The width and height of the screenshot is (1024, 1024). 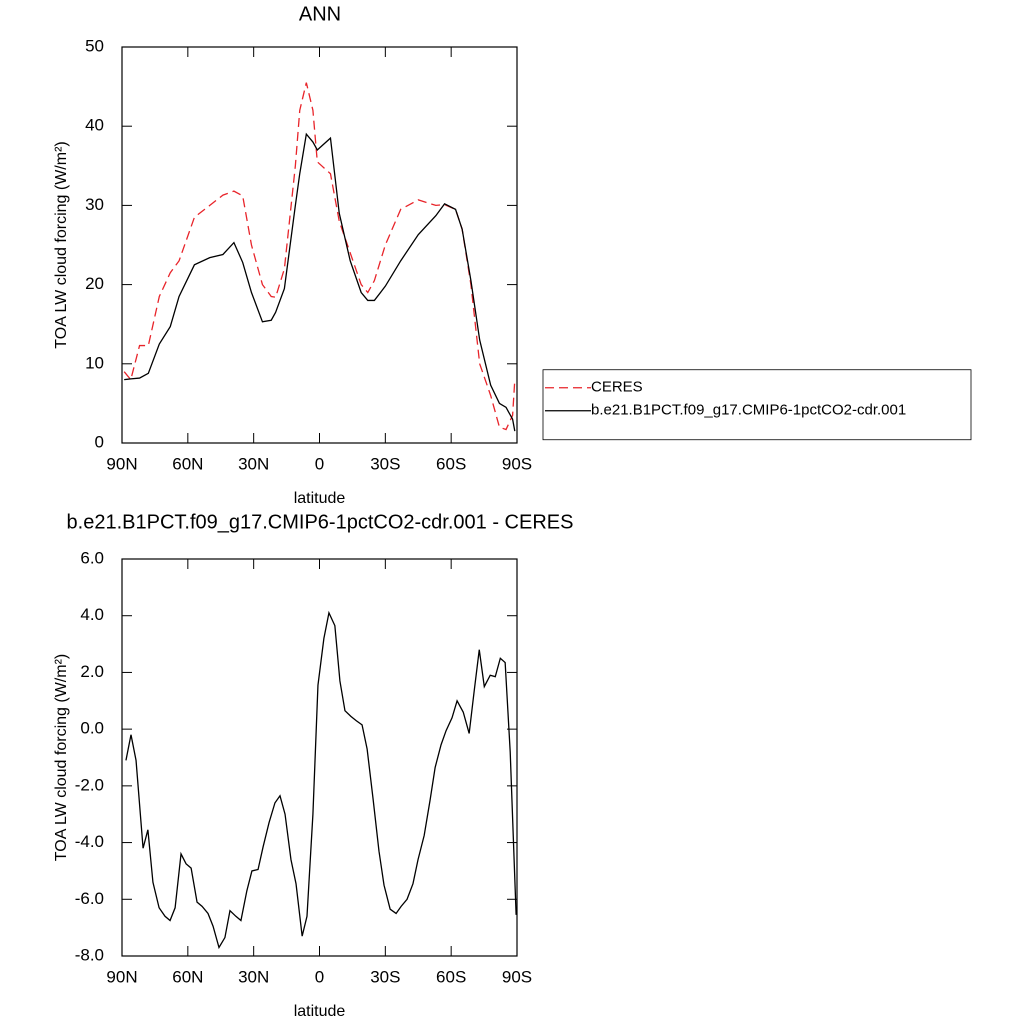 I want to click on y-tick-label: 30, so click(x=94, y=204).